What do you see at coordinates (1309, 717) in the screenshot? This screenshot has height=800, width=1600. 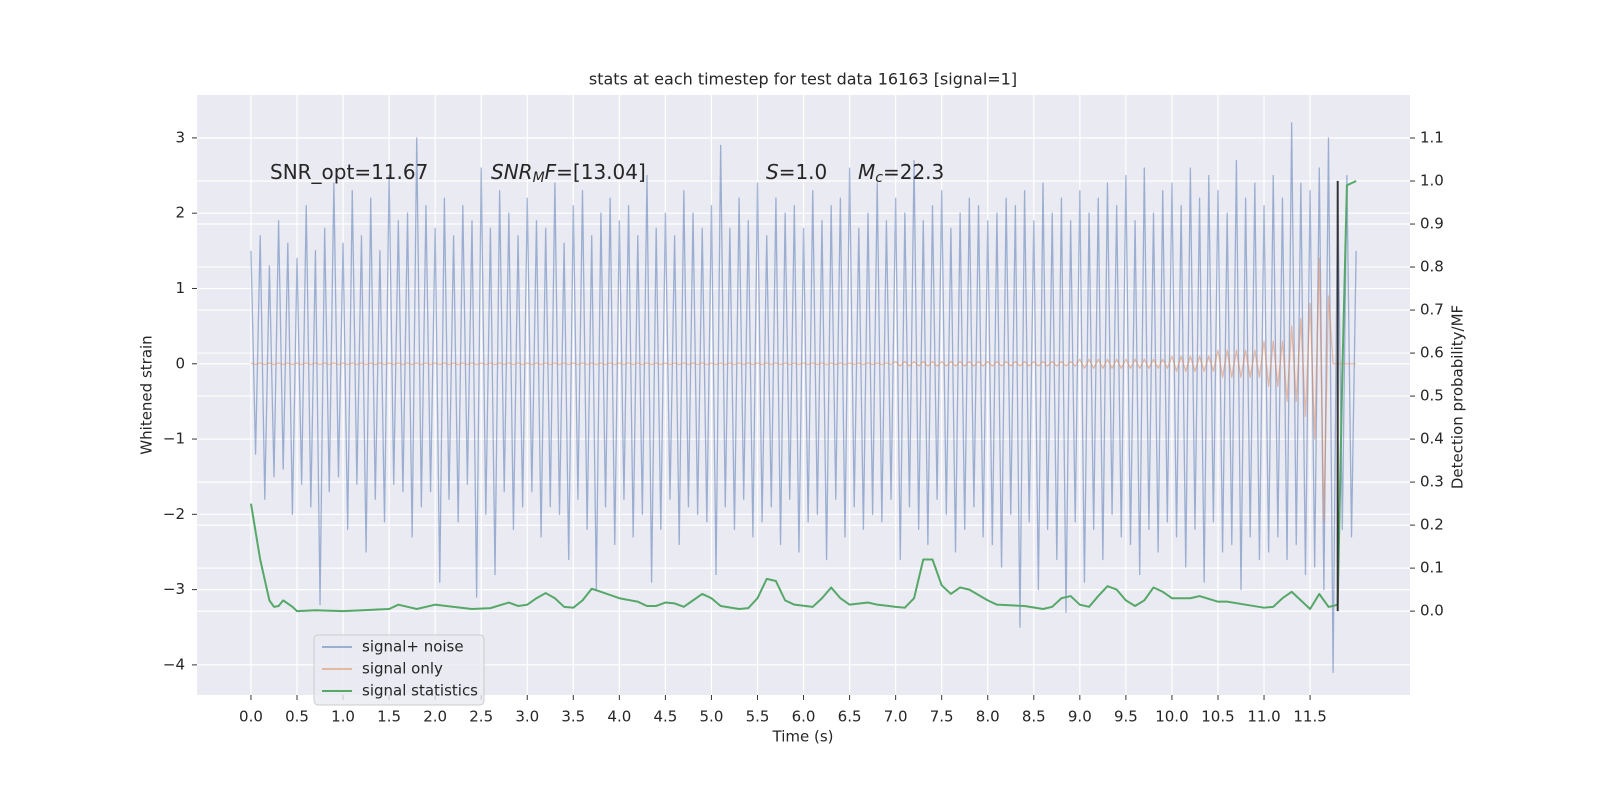 I see `x-tick-label: 11.5` at bounding box center [1309, 717].